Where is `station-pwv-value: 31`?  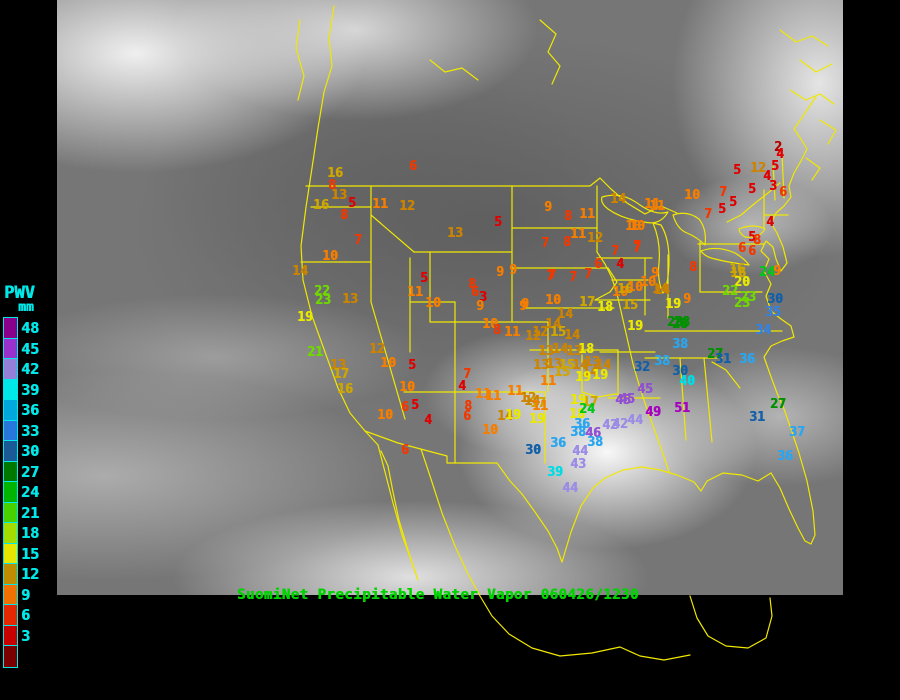
station-pwv-value: 31 is located at coordinates (723, 359).